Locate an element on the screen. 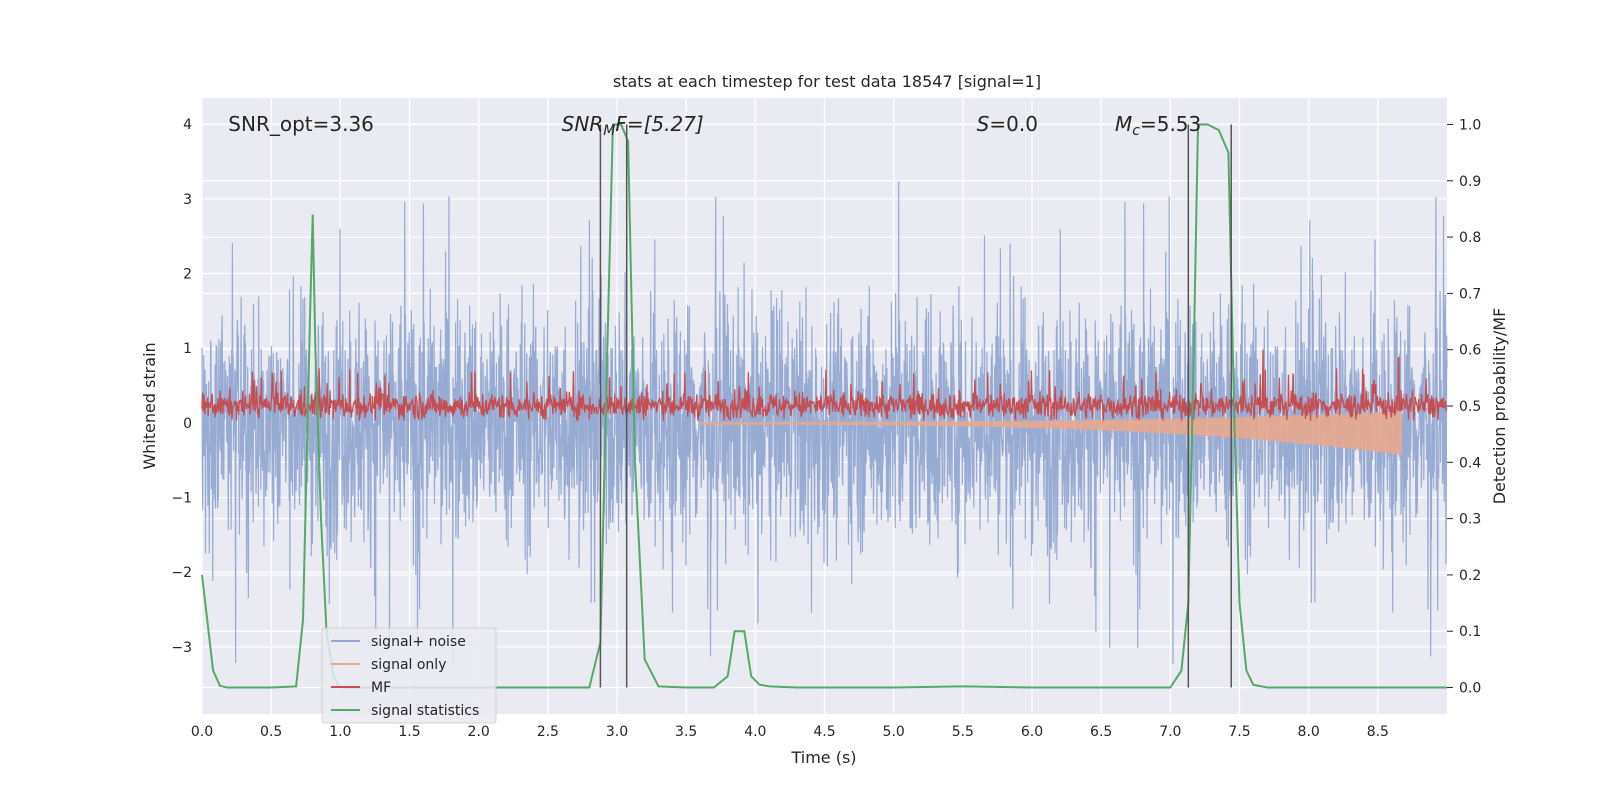  legend-box is located at coordinates (409, 675).